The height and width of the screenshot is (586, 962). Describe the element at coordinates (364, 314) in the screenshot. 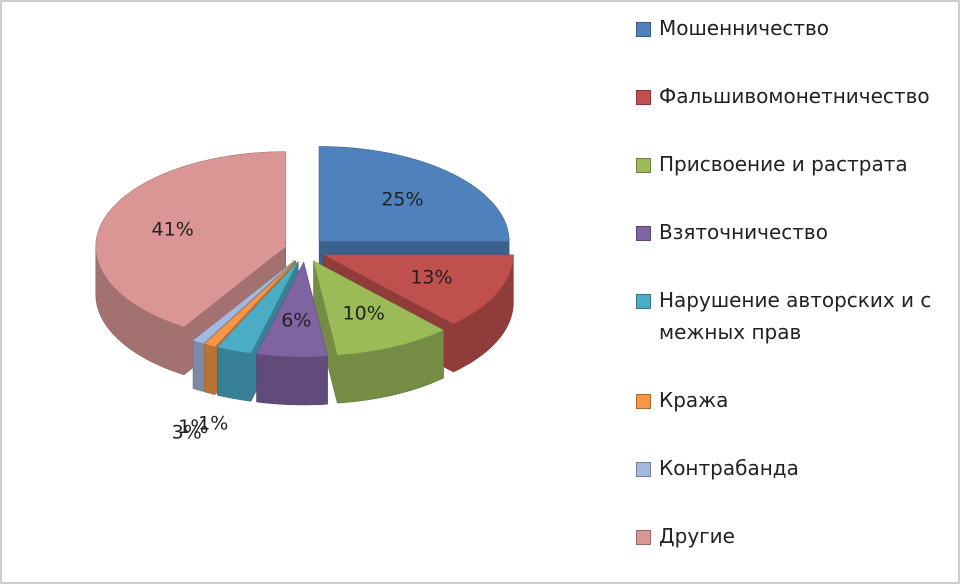

I see `data-label: 10%` at that location.